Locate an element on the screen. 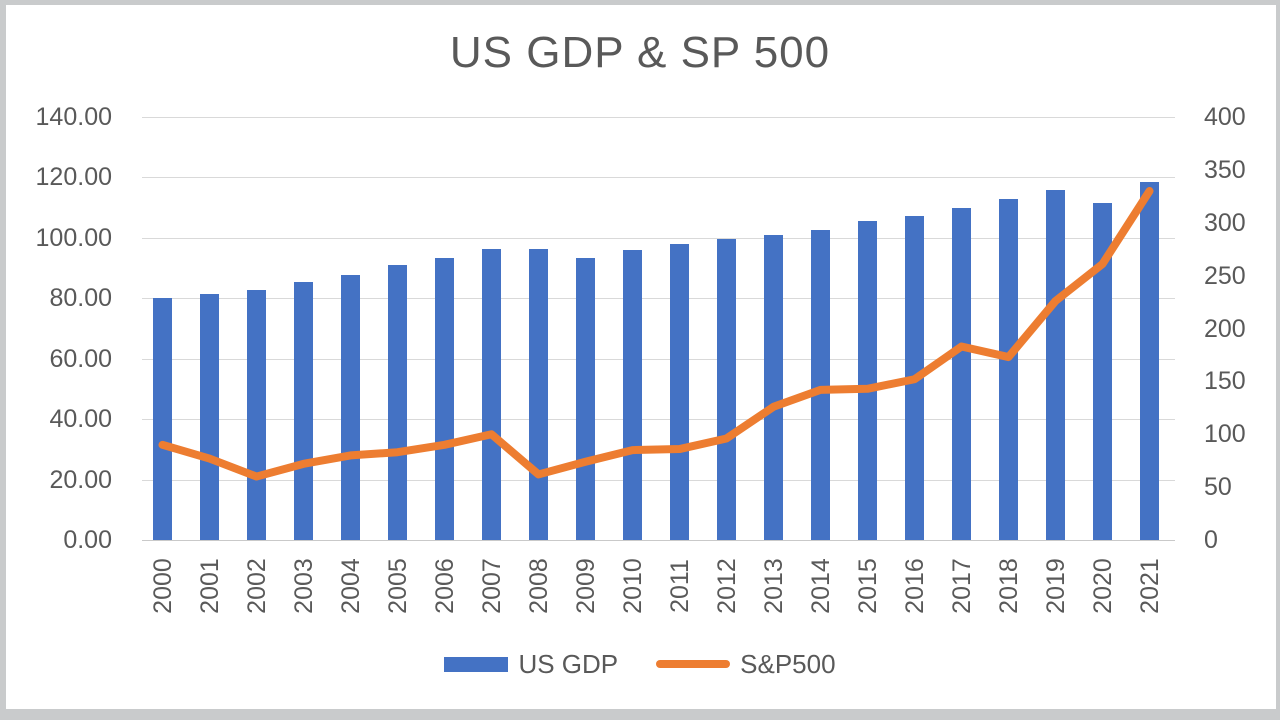 This screenshot has height=720, width=1280. gdp-bar-2018 is located at coordinates (1008, 369).